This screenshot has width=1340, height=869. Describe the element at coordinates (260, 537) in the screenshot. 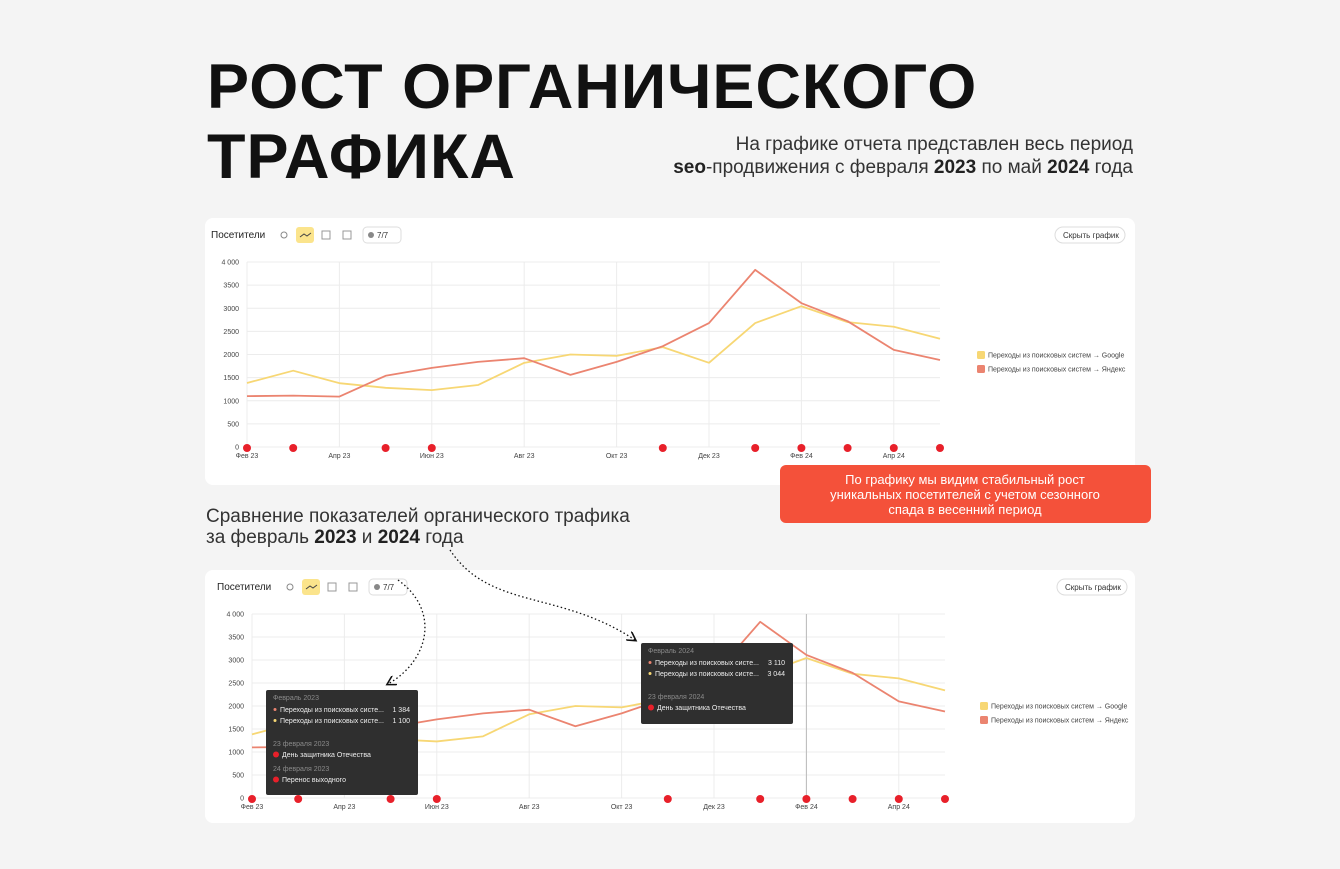

I see `comparison-part: за февраль` at that location.